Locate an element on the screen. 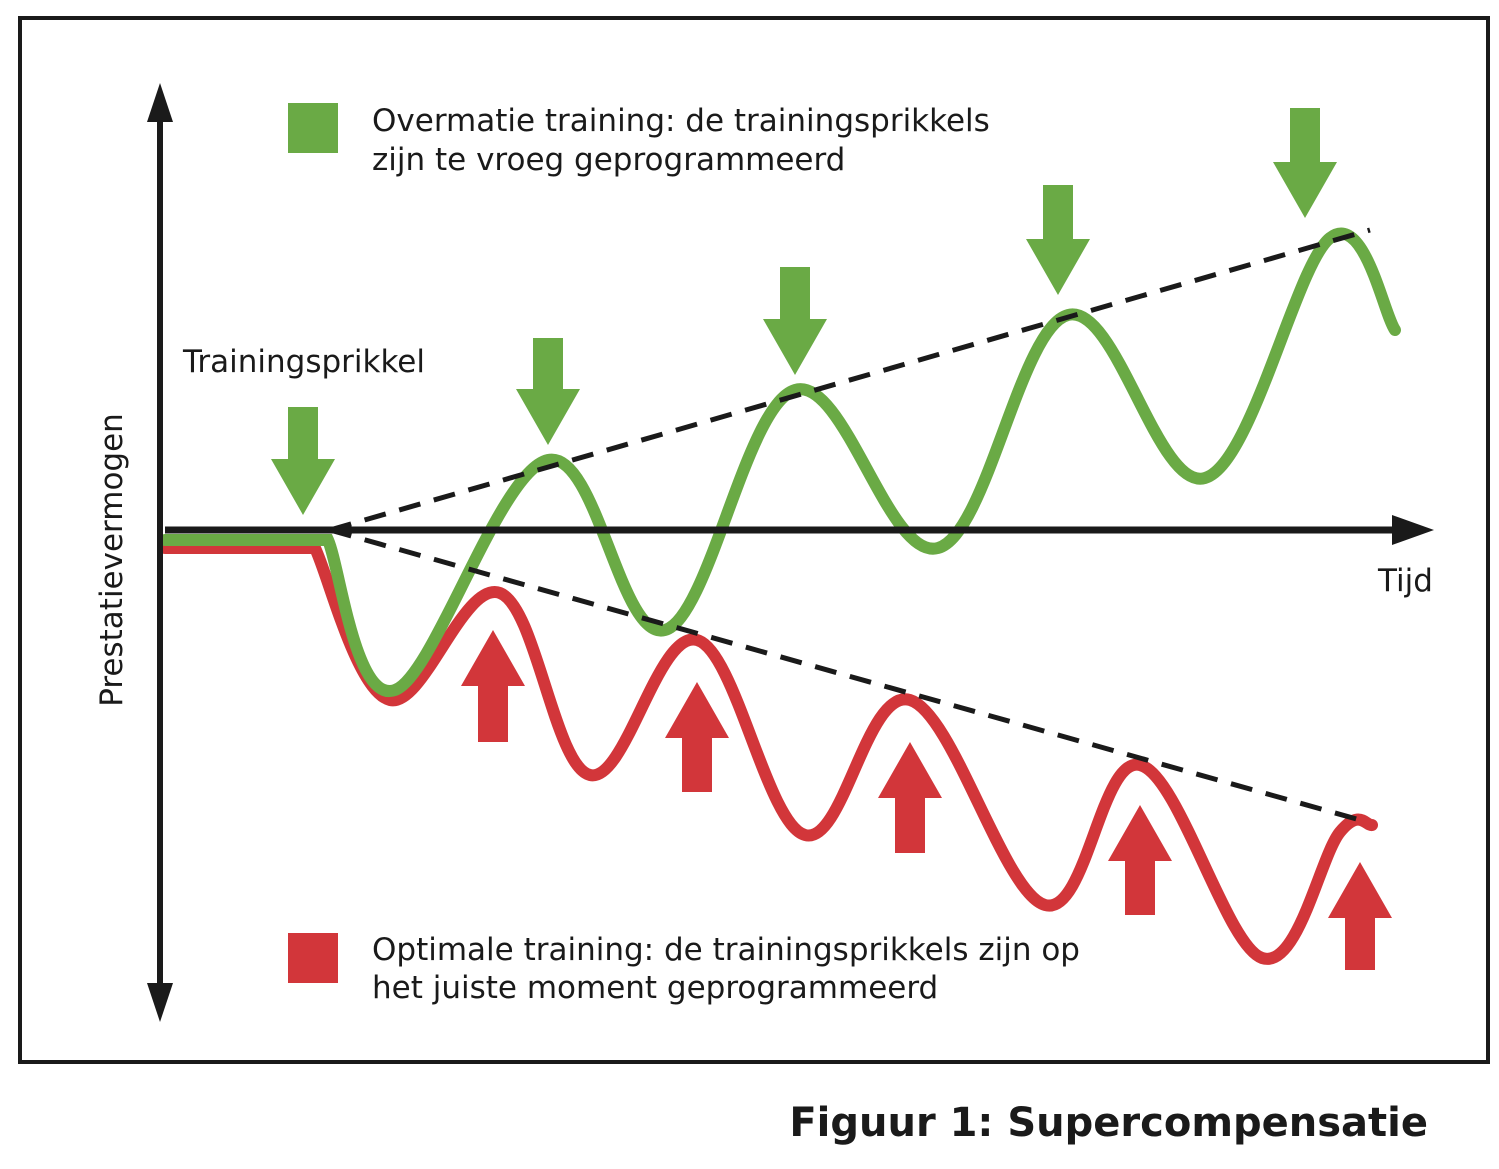  legend-text: Overmatie training: de trainingsprikkels is located at coordinates (681, 121).